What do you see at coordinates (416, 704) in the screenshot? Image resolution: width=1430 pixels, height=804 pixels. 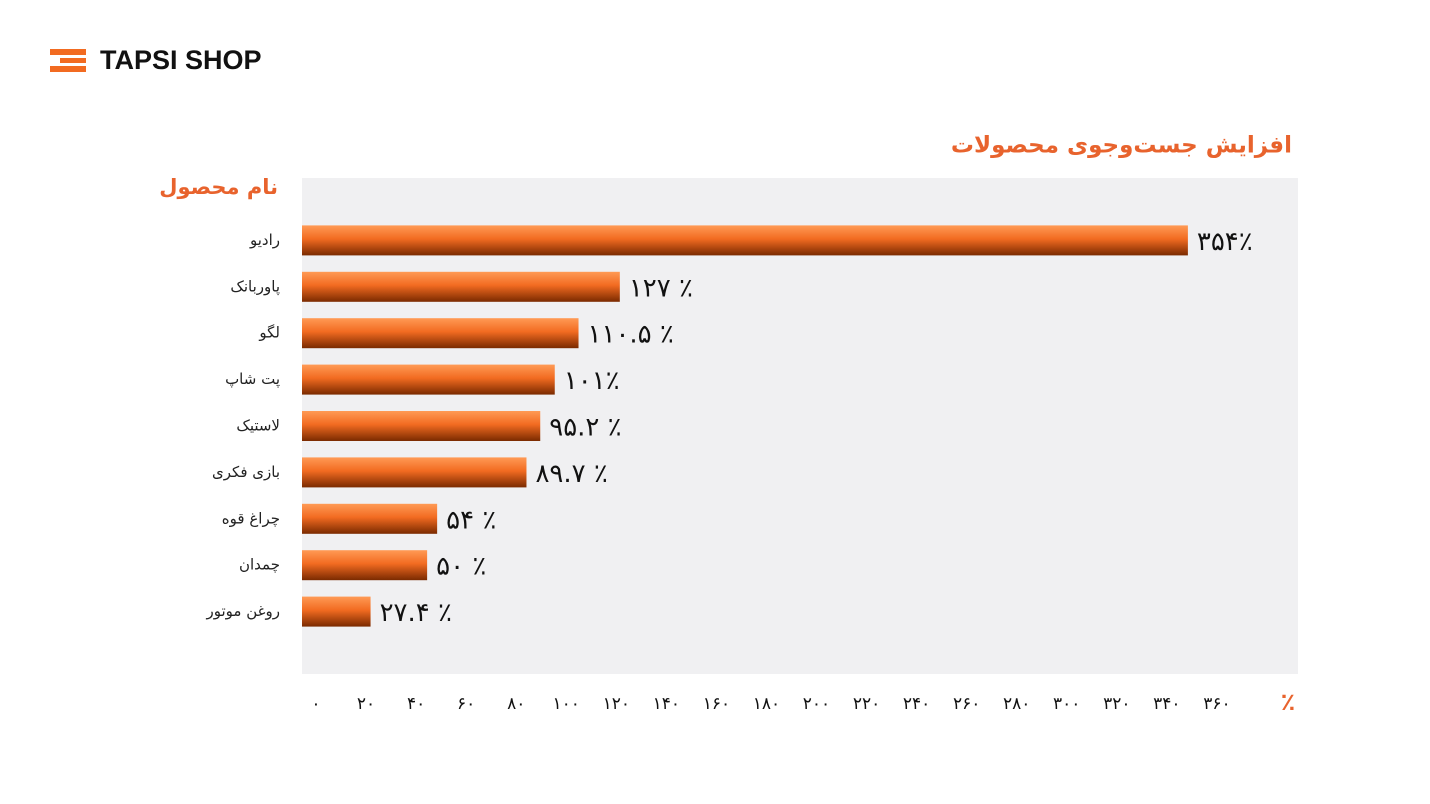 I see `x-tick-label: ۴۰` at bounding box center [416, 704].